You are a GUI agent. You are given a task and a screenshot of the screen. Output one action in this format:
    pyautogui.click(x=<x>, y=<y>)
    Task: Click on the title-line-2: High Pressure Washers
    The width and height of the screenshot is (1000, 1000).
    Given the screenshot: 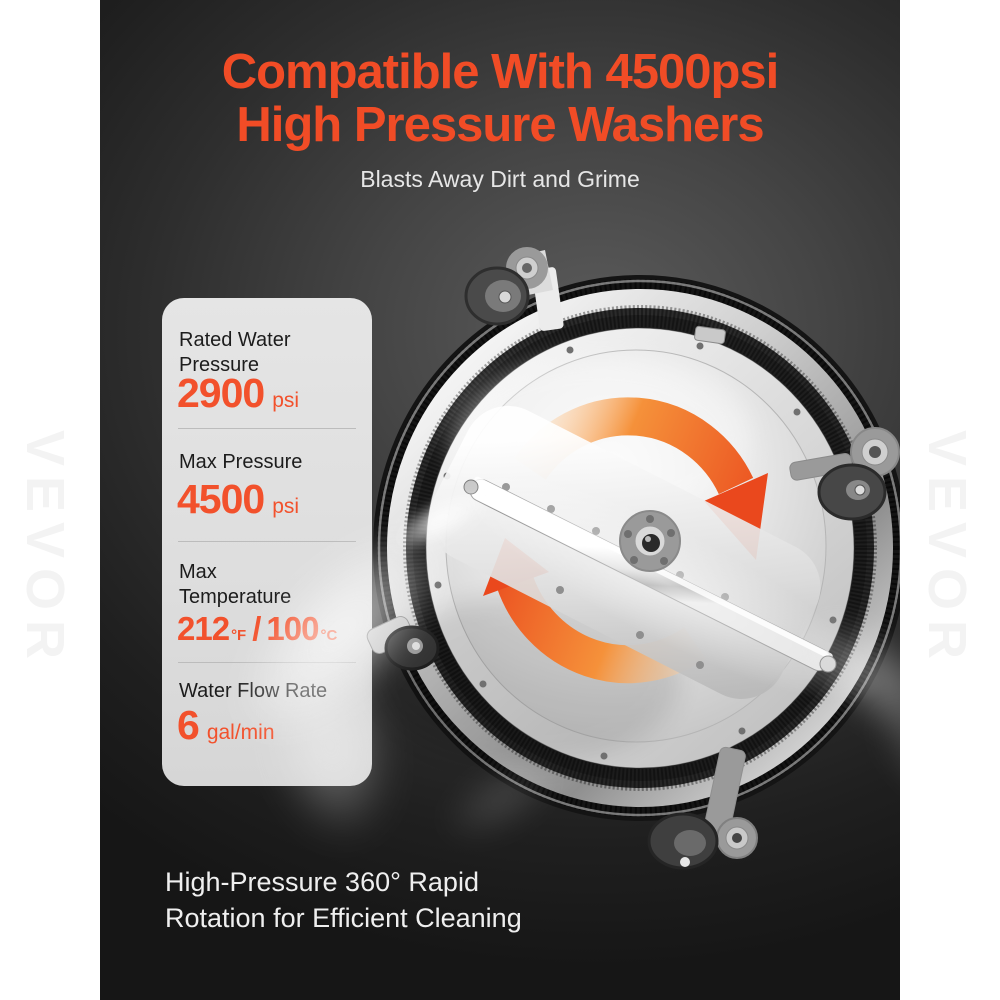 What is the action you would take?
    pyautogui.click(x=500, y=125)
    